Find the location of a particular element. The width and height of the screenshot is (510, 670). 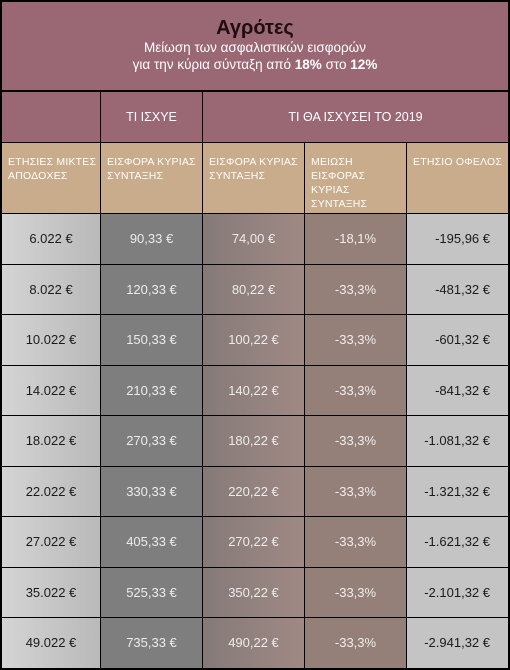

future-contribution-cell: 74,00 € is located at coordinates (254, 239).